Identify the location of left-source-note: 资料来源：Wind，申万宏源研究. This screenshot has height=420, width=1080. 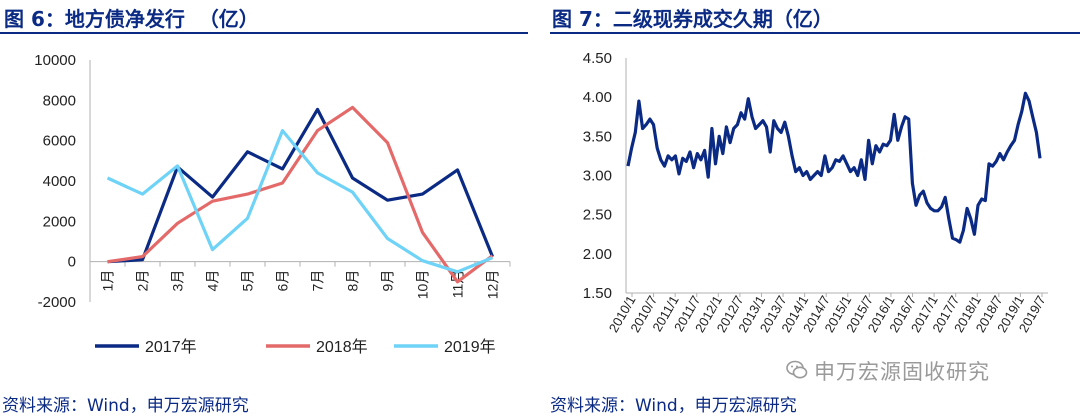
(125, 406).